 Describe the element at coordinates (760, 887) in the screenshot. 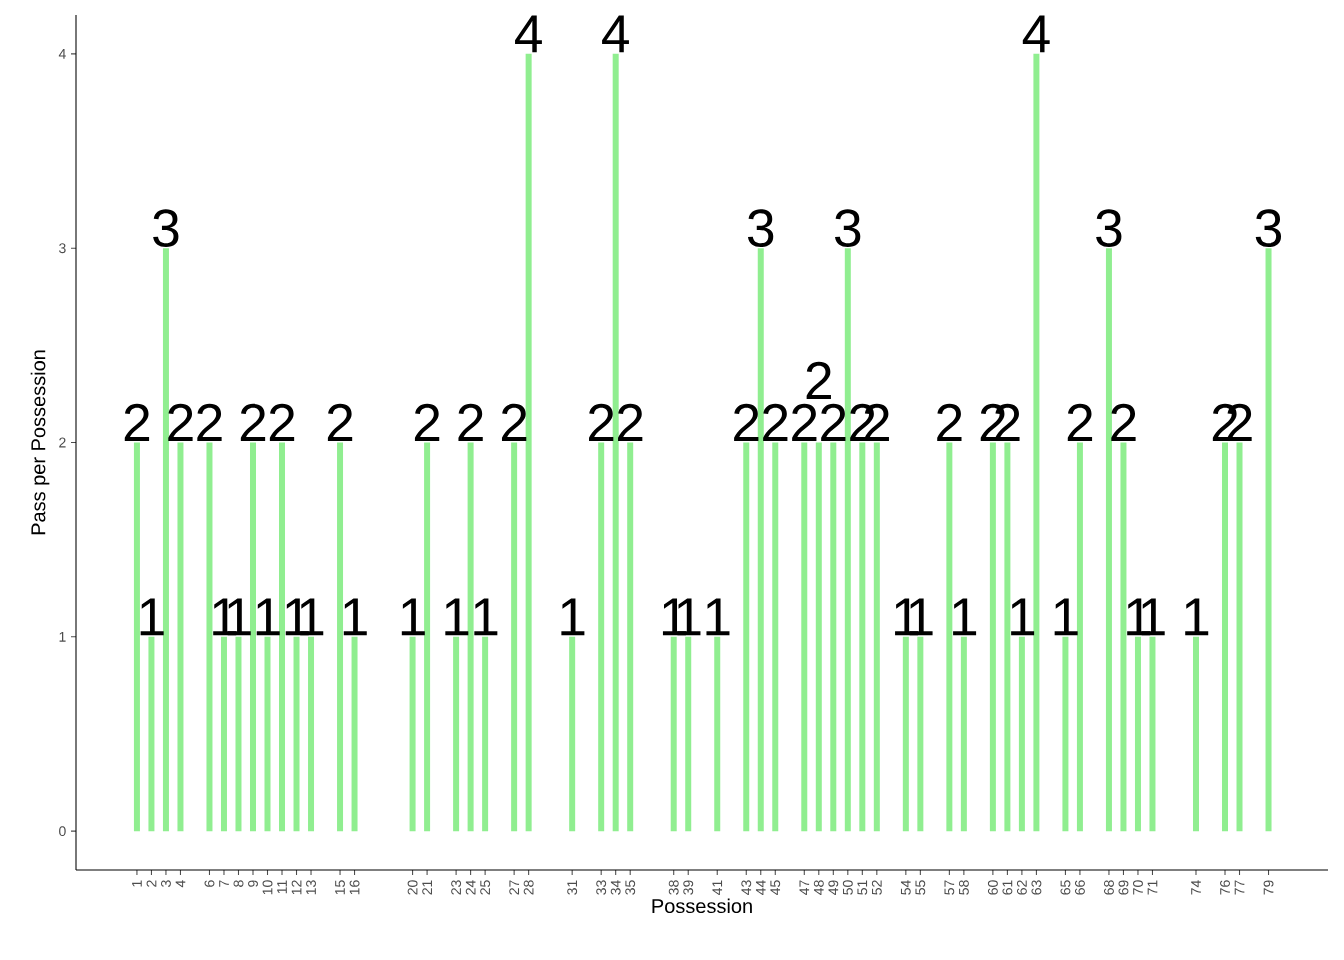

I see `x-tick-label: 44` at that location.